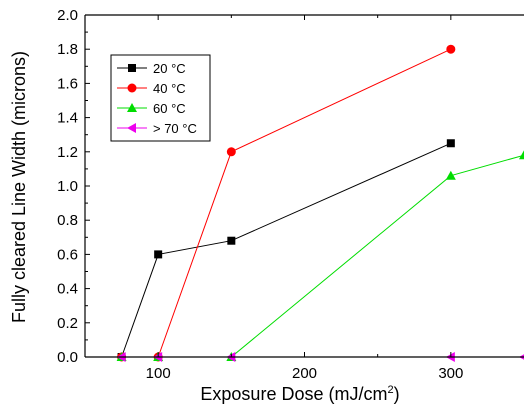 This screenshot has height=414, width=524. I want to click on y-tick-label: 1.4, so click(67, 118).